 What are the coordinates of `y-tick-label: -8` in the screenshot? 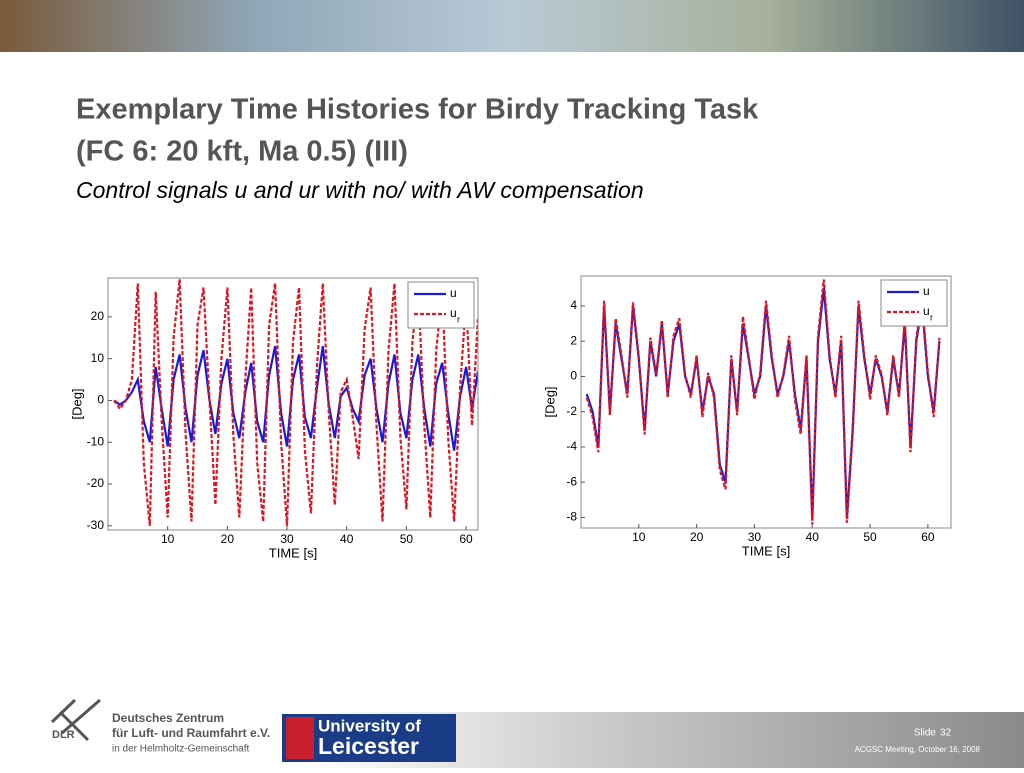 It's located at (571, 517).